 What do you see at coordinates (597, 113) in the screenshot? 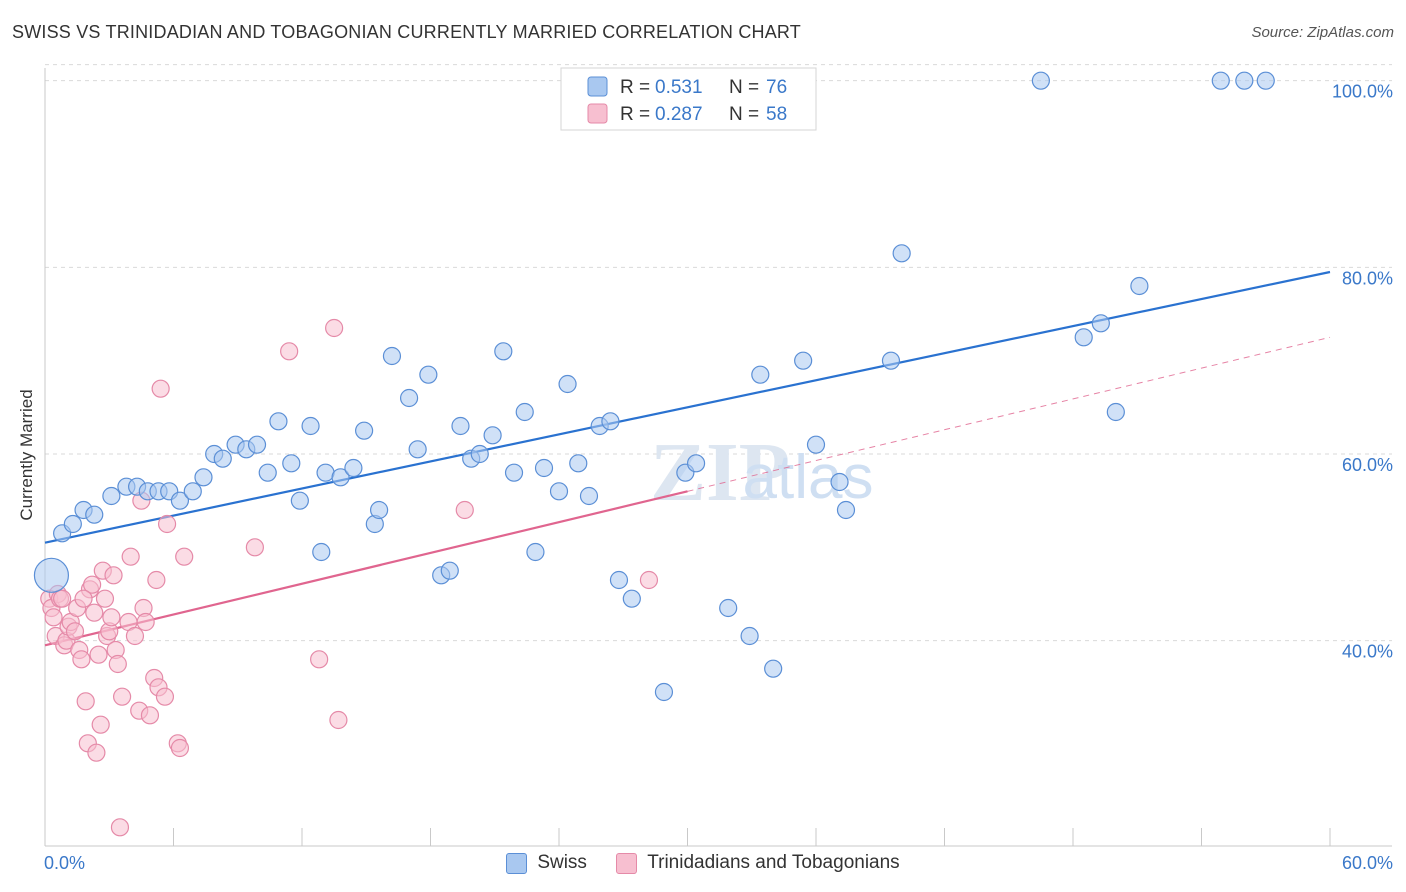
I see `legend-swatch-trini` at bounding box center [597, 113].